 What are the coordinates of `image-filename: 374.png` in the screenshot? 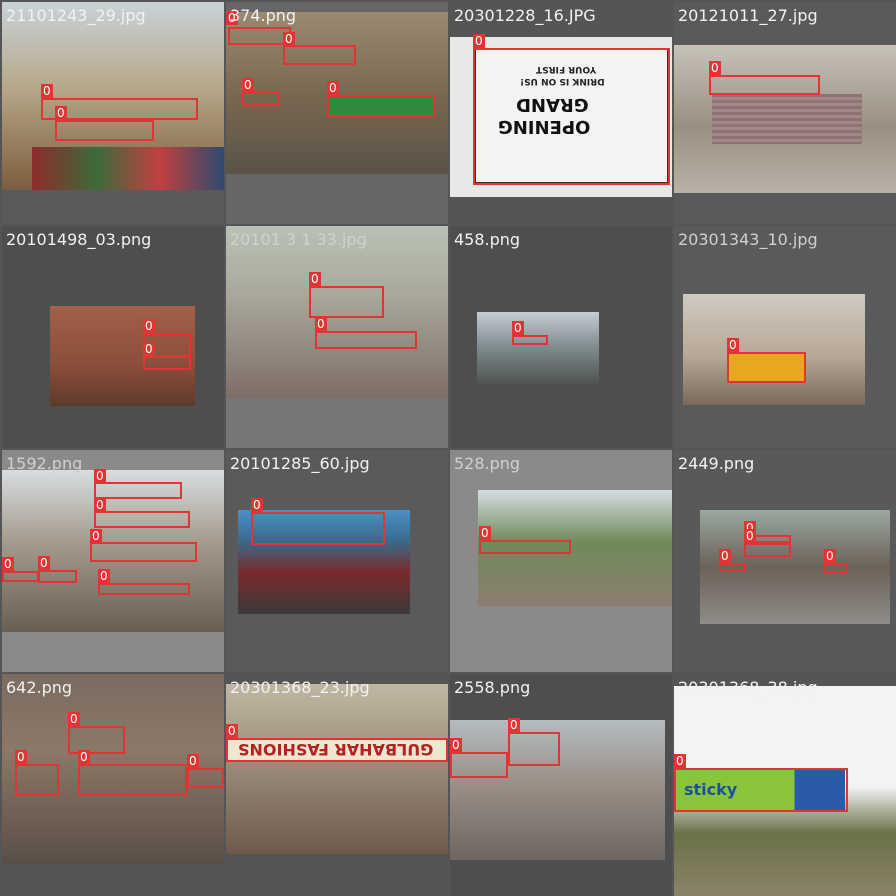 It's located at (263, 15).